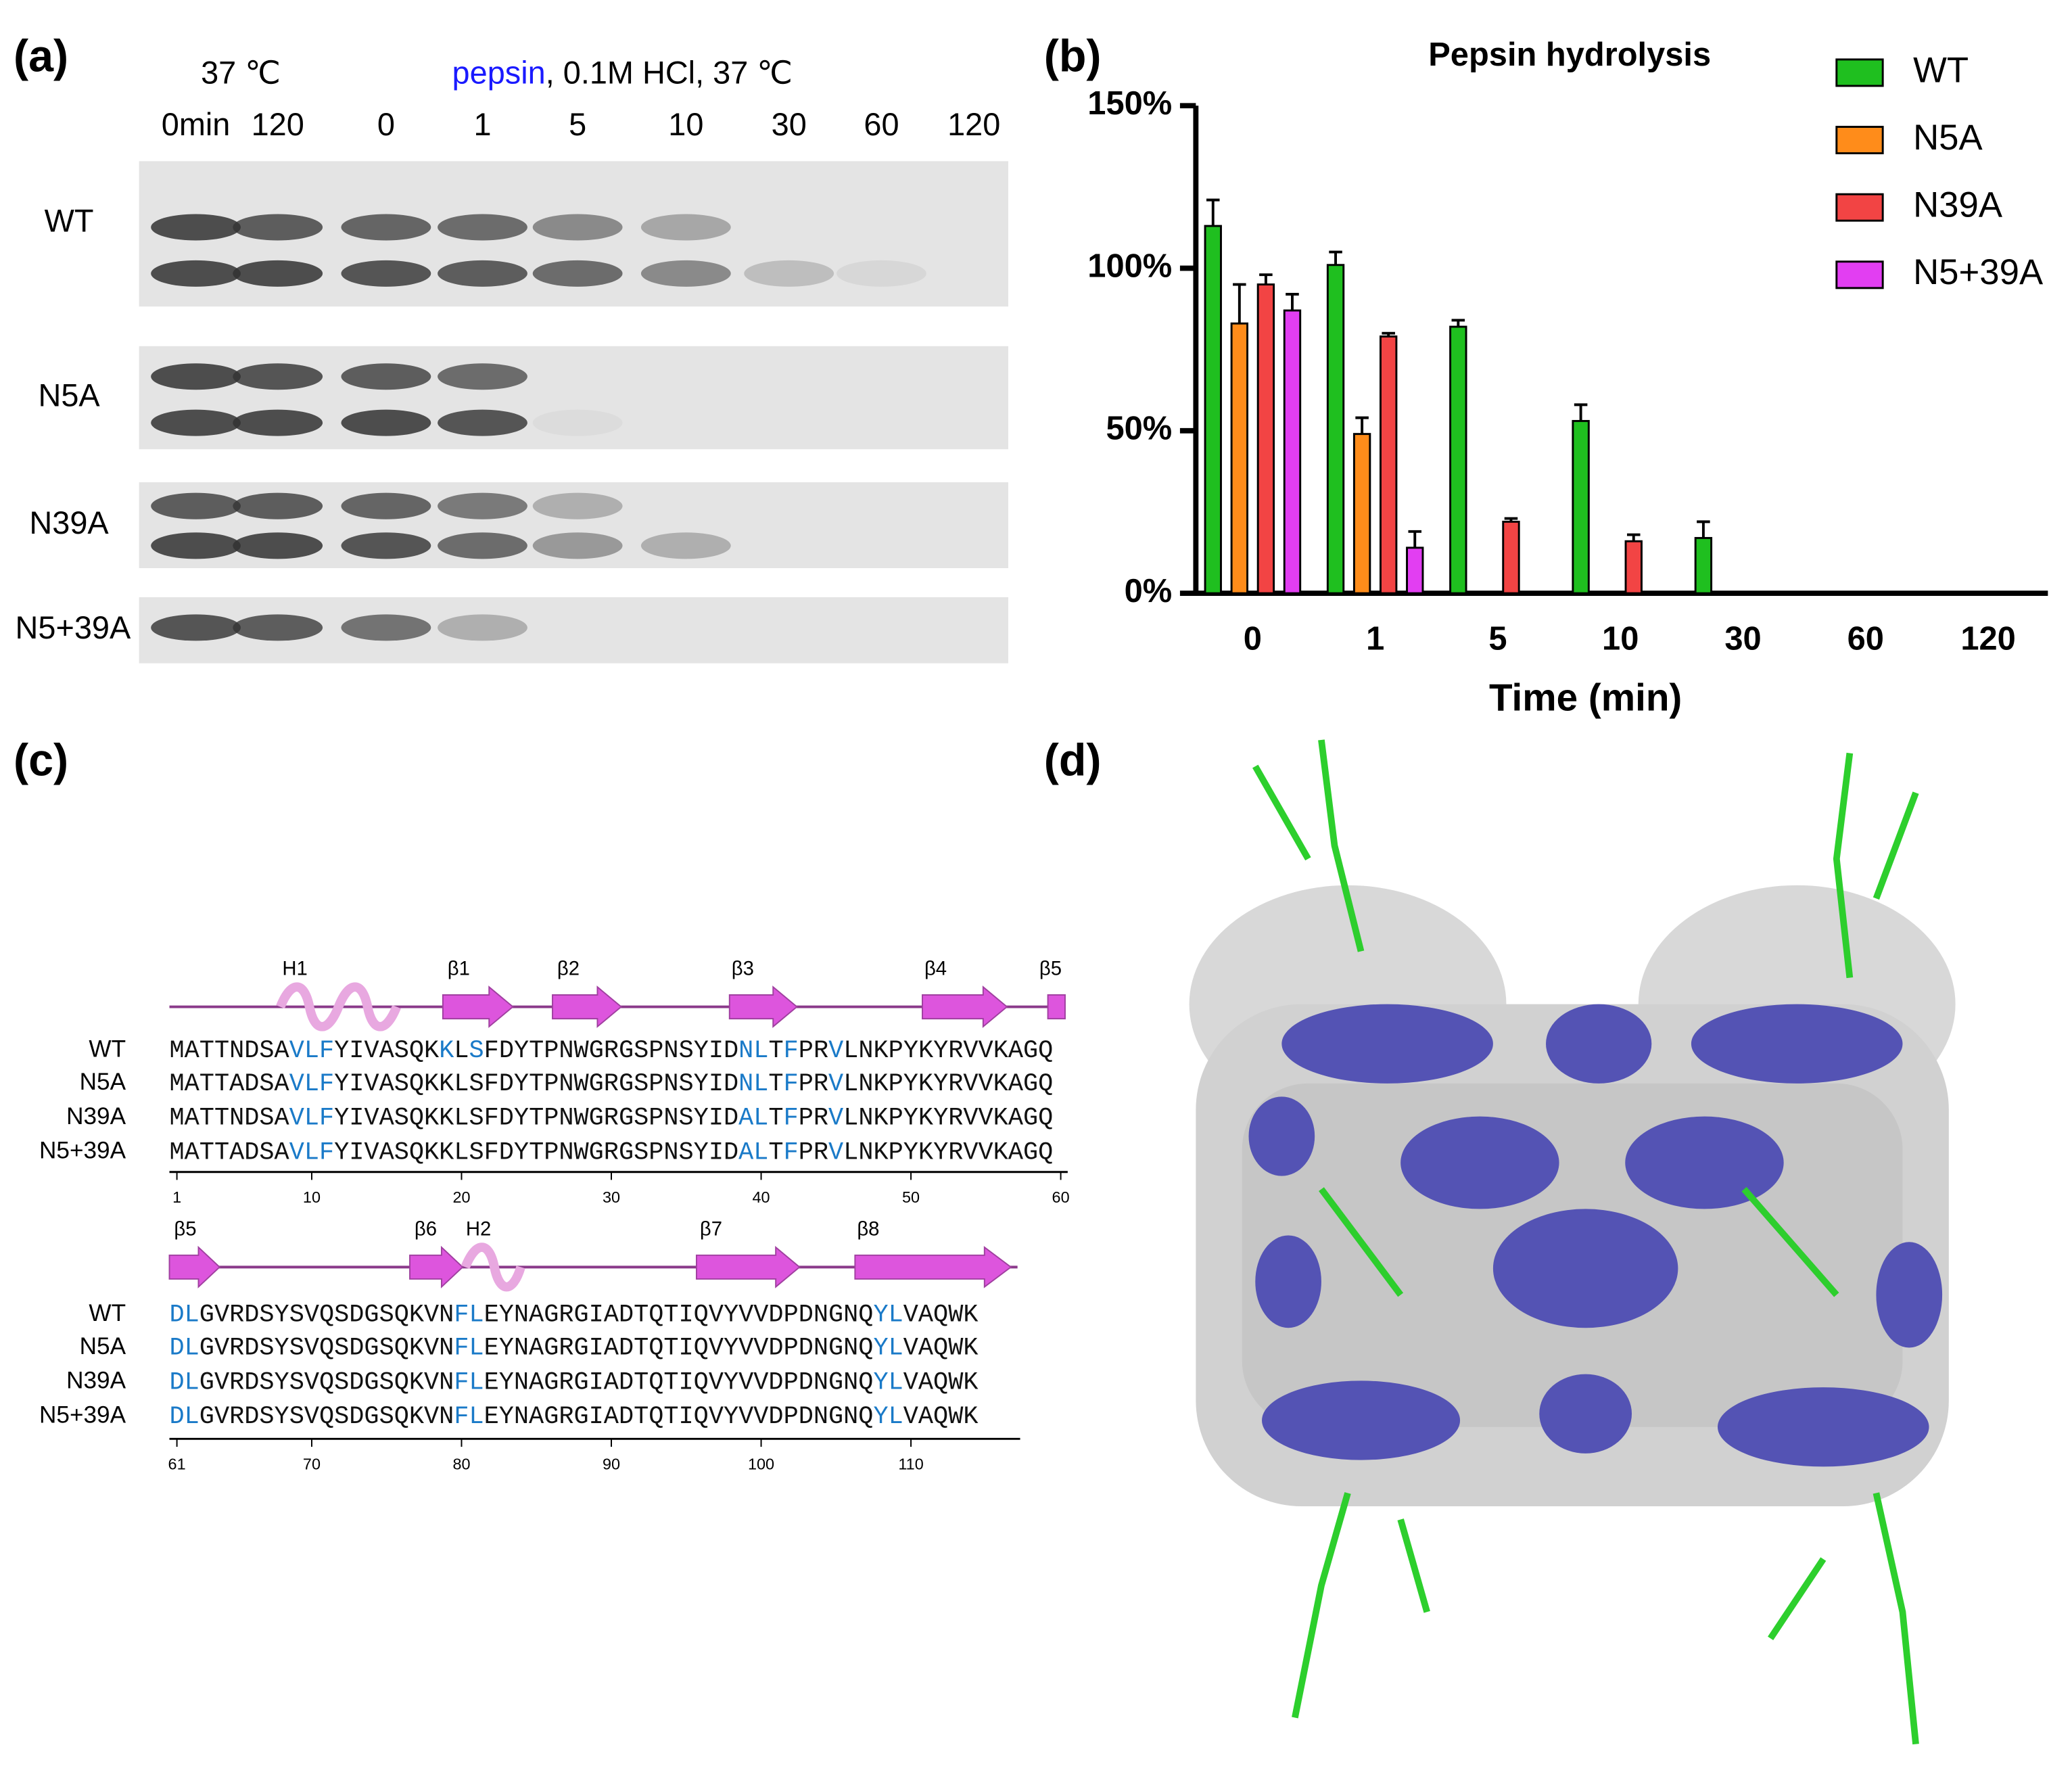 The image size is (2072, 1789). I want to click on structure-label: β4, so click(935, 969).